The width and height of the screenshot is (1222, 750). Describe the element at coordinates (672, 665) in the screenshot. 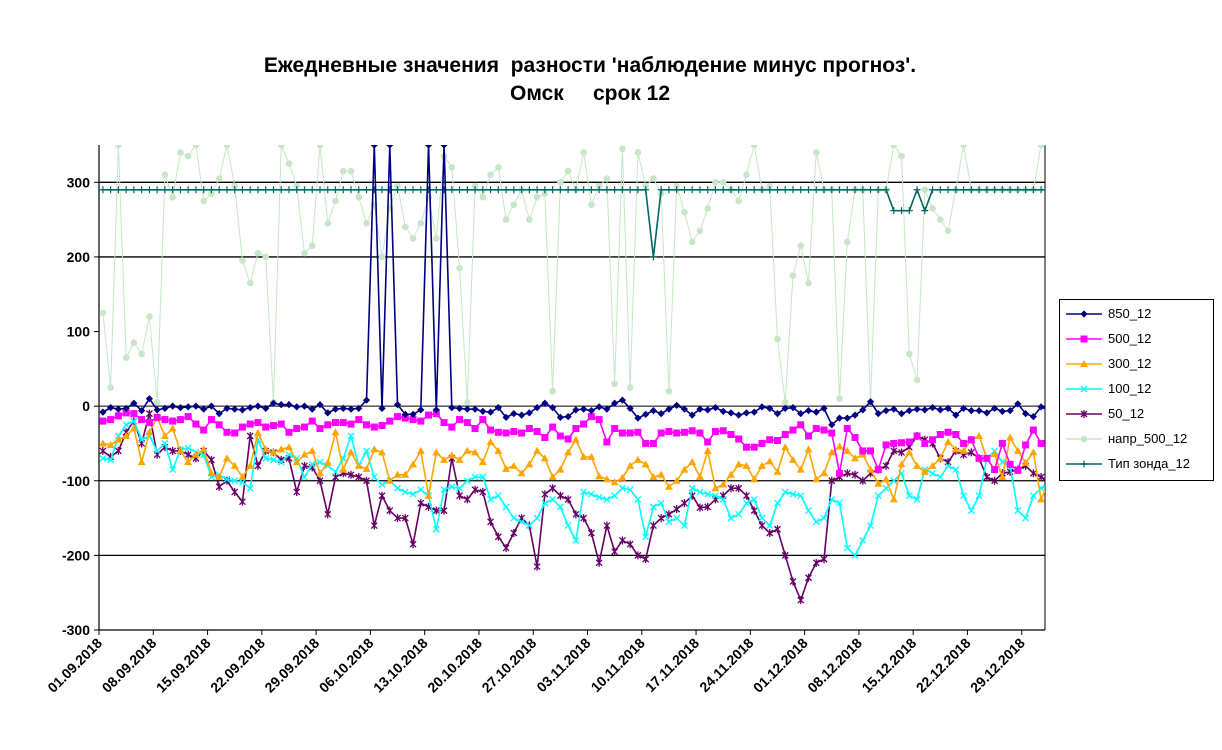

I see `x-tick-label: 17.11.2018` at that location.